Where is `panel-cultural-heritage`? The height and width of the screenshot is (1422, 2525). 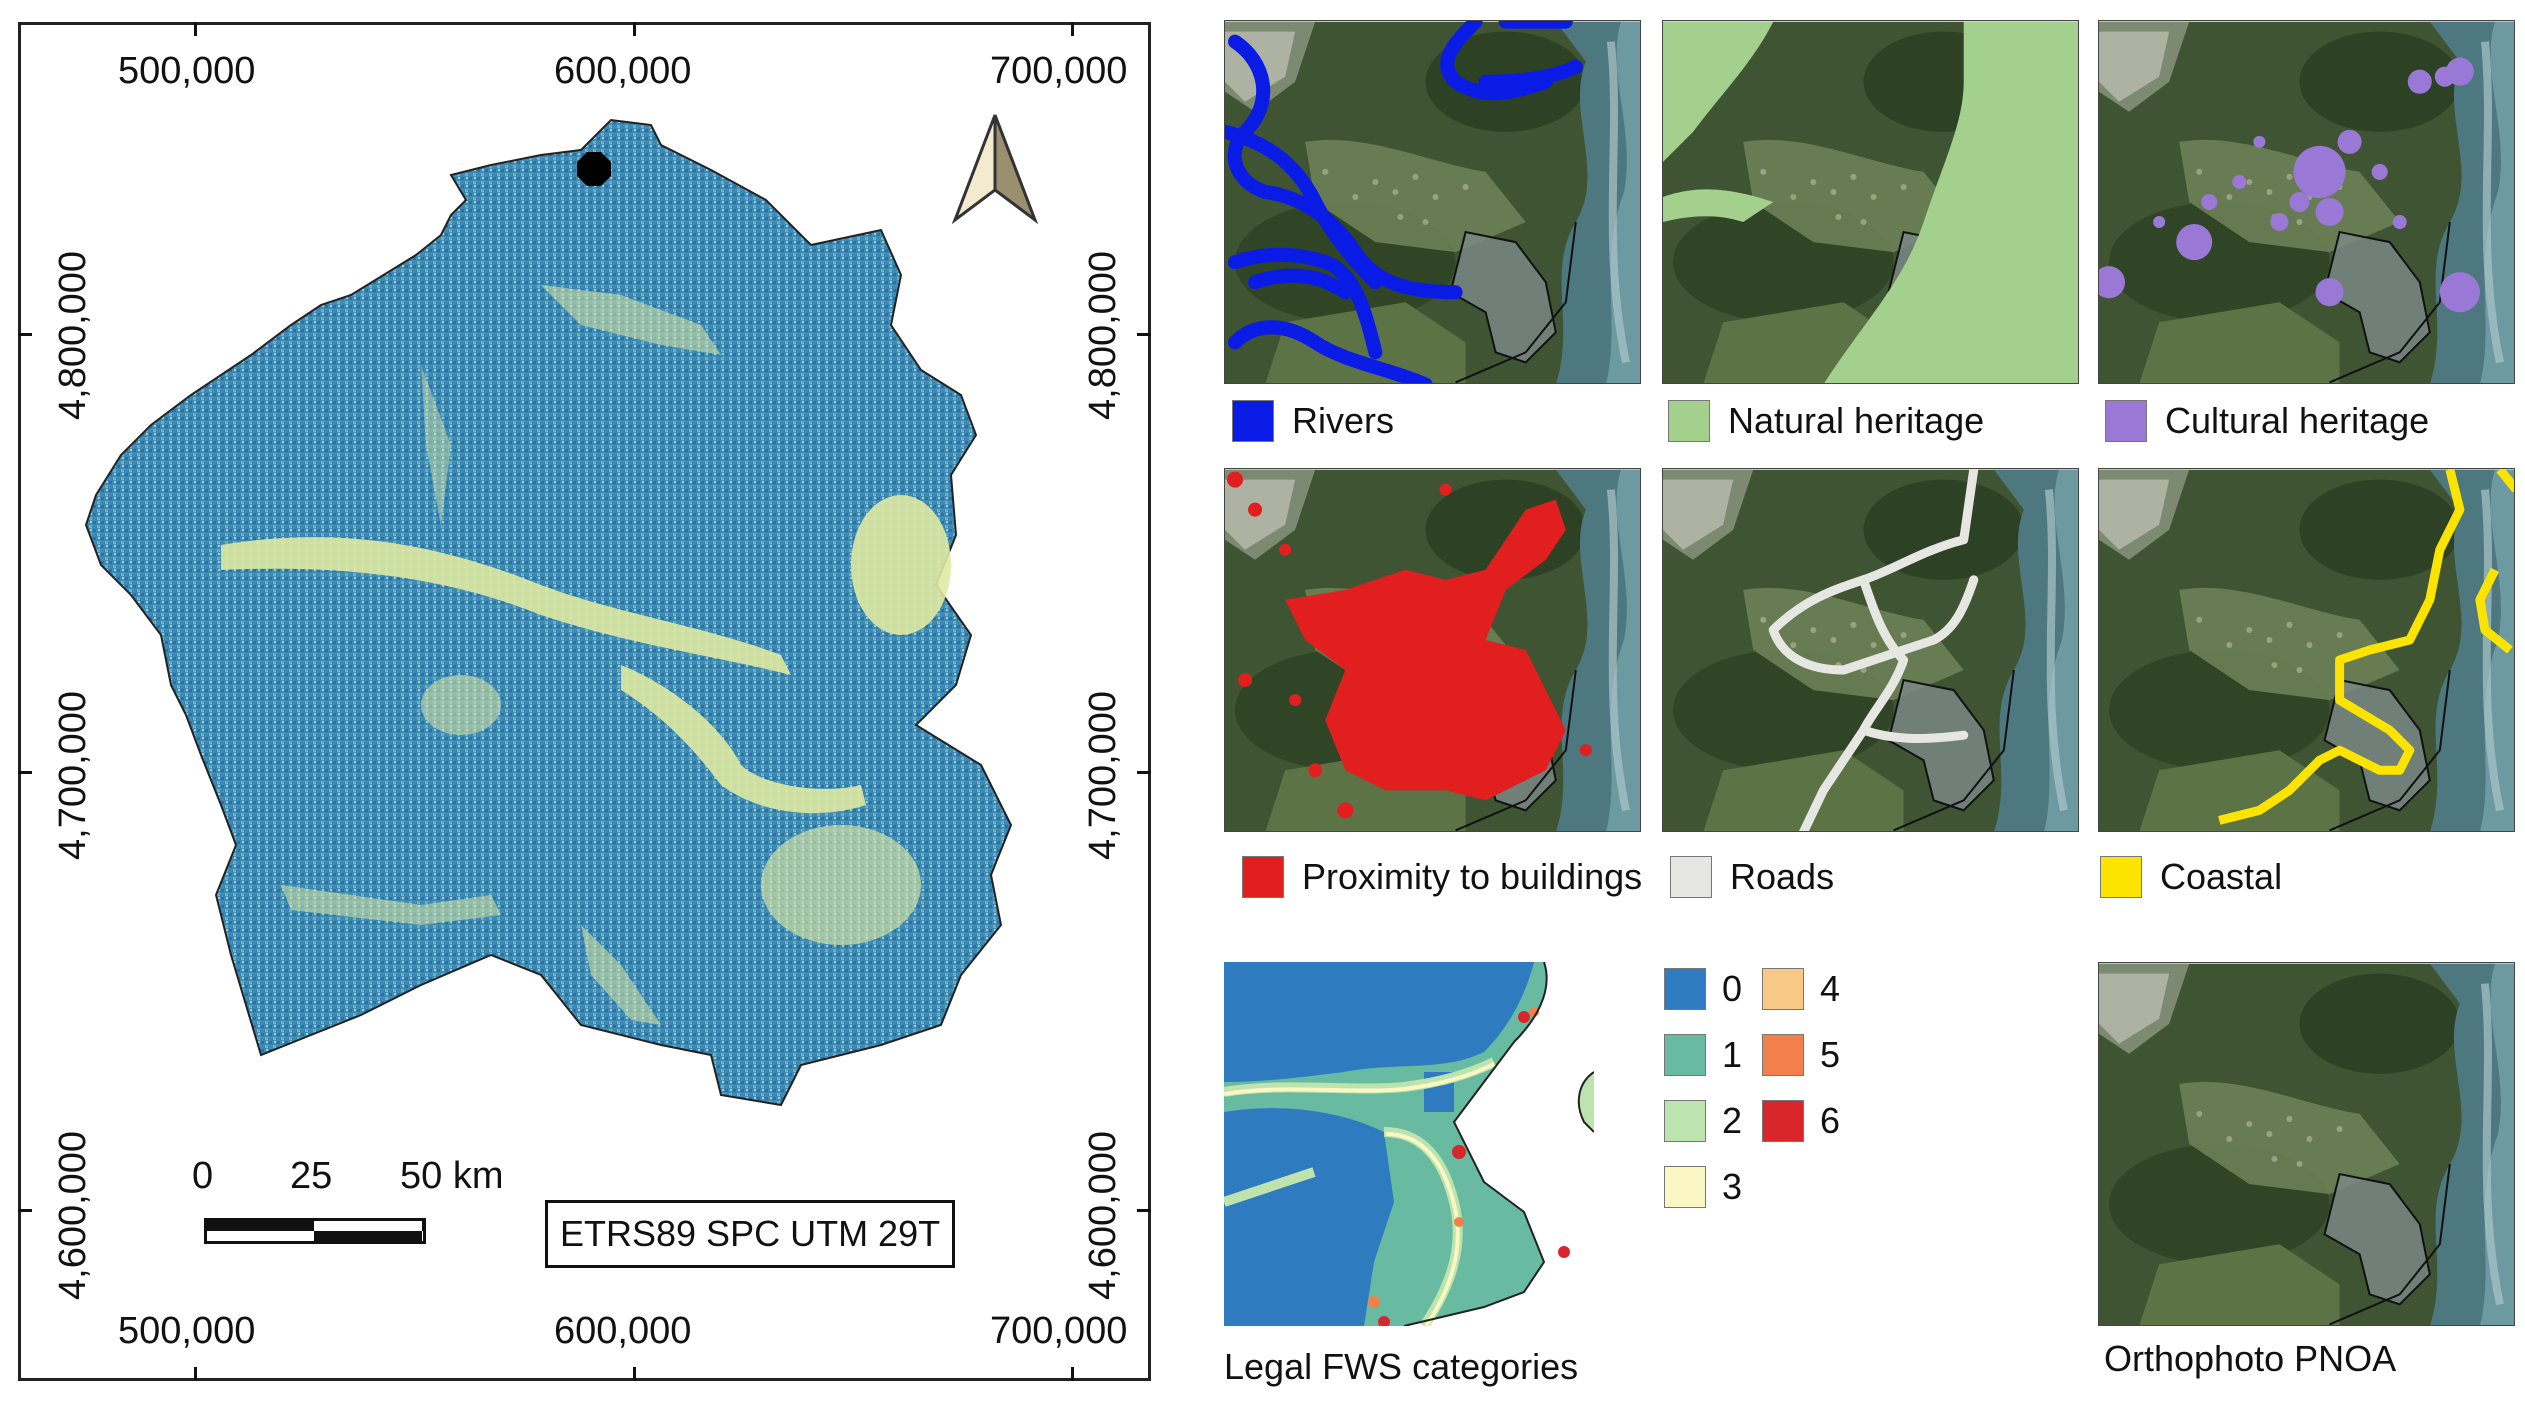 panel-cultural-heritage is located at coordinates (2306, 202).